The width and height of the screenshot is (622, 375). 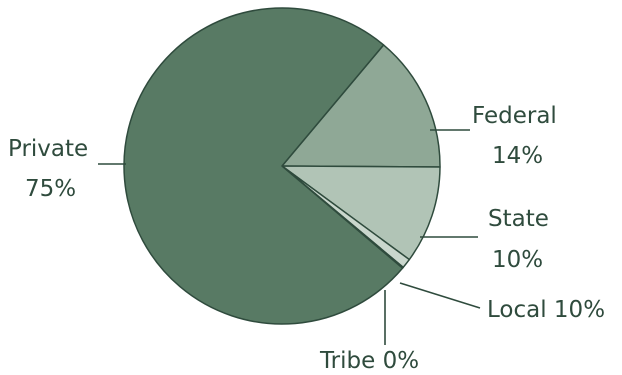 I want to click on label-state-value: 10%, so click(x=517, y=260).